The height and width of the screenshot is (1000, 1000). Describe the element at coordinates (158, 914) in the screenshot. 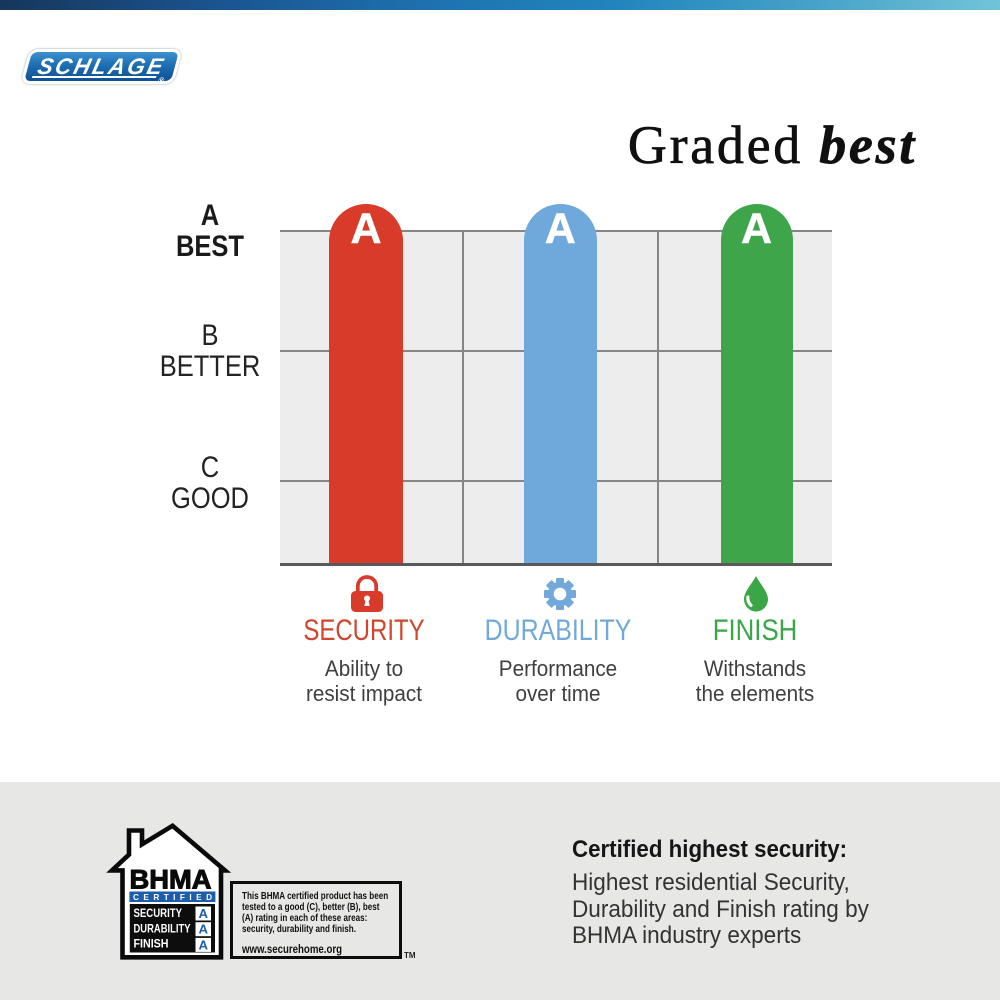

I see `svg-text: SECURITY` at that location.